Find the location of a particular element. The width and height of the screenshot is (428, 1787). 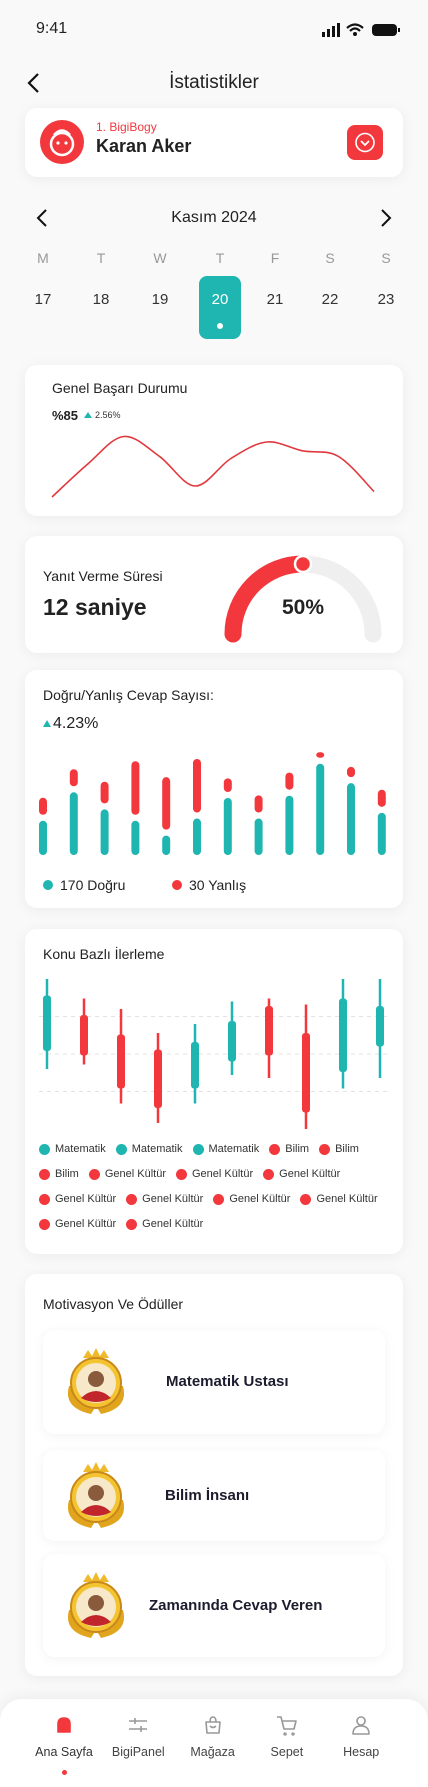

nav-label: Hesap is located at coordinates (361, 1752).